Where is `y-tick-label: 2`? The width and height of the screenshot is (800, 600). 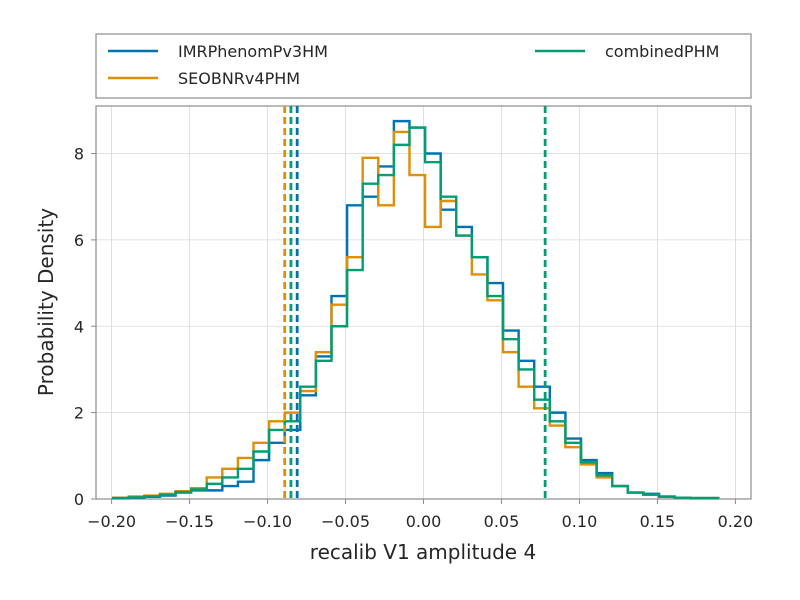
y-tick-label: 2 is located at coordinates (79, 413).